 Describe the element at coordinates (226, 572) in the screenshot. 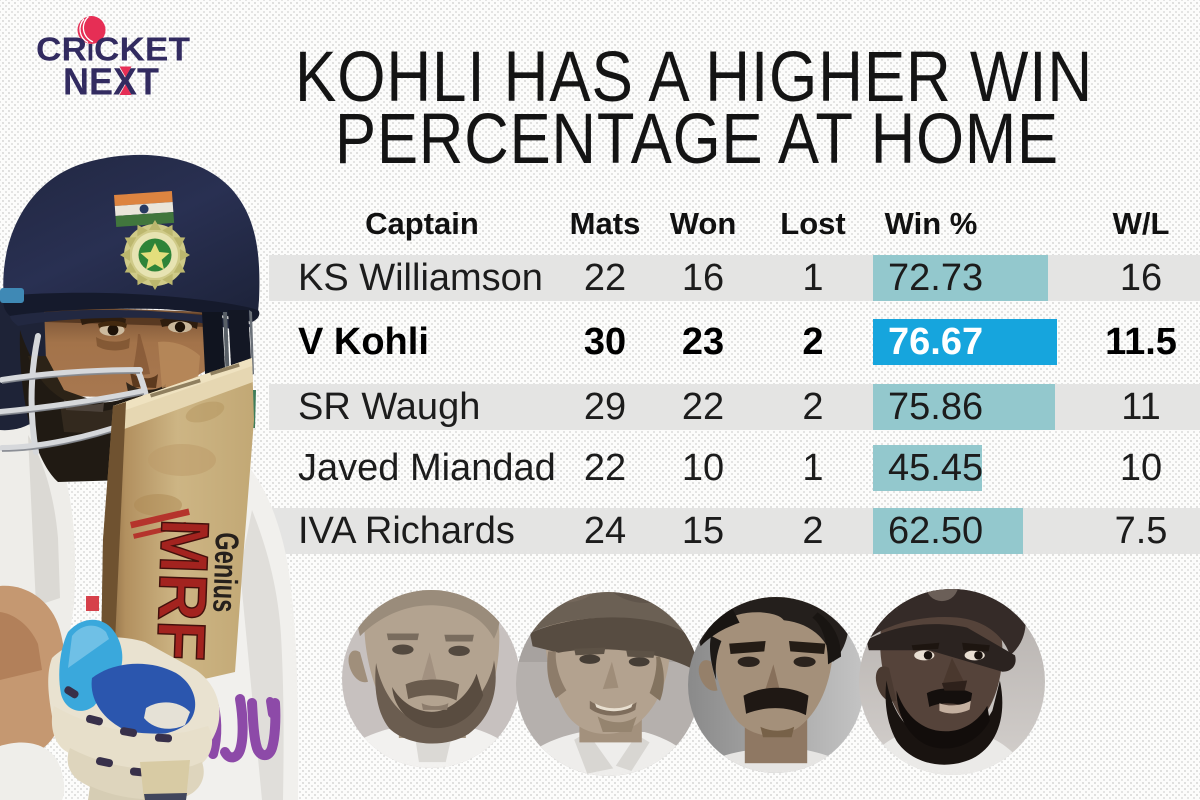

I see `svg-text: Genius` at that location.